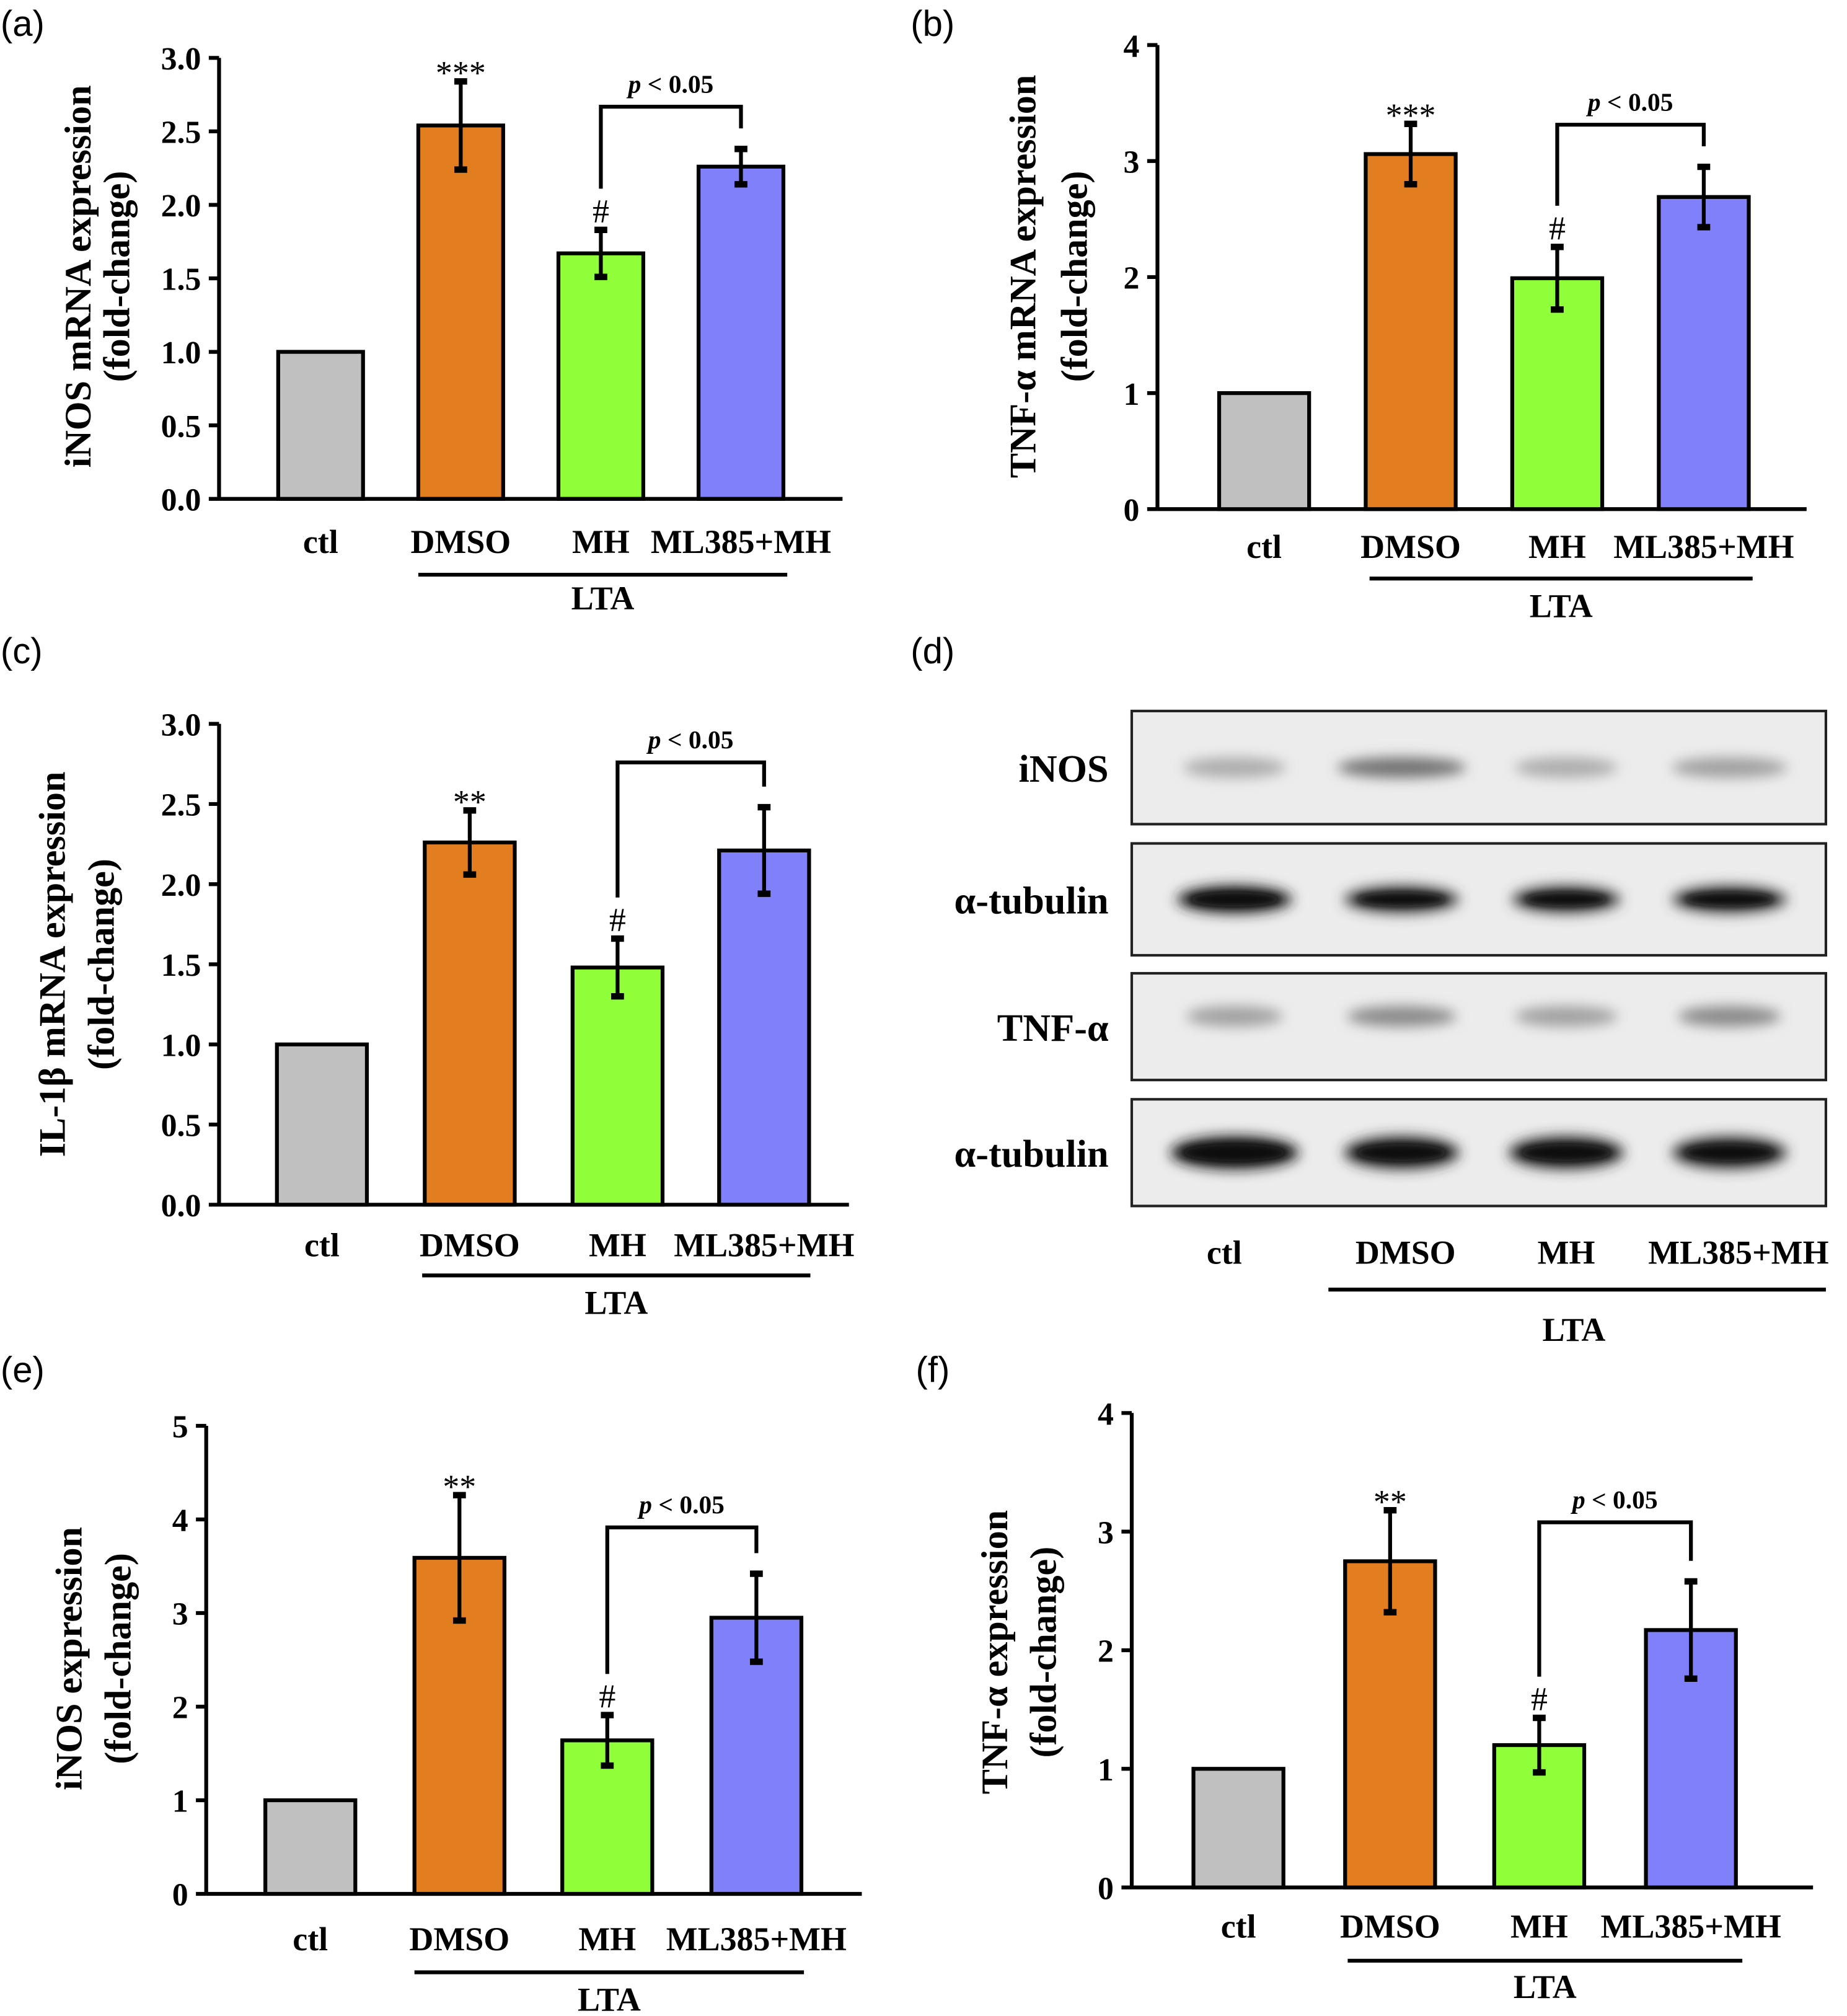 The width and height of the screenshot is (1847, 2016). I want to click on y-tick-label: 0.0, so click(181, 1206).